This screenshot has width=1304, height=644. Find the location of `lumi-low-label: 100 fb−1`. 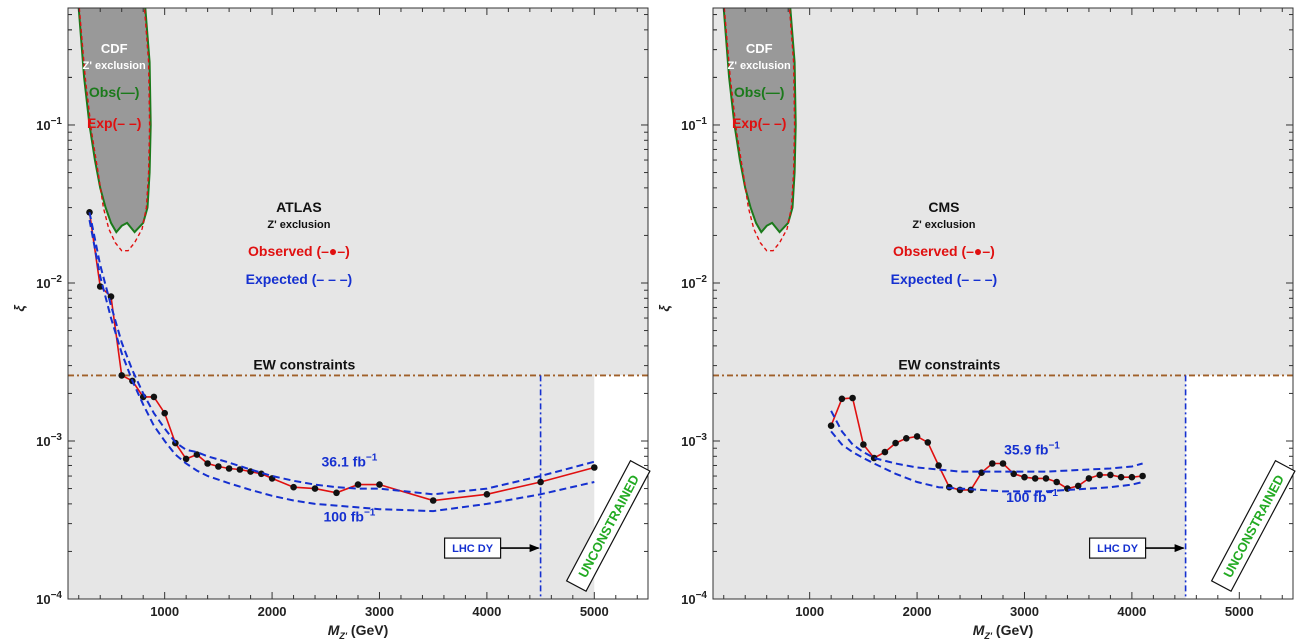

lumi-low-label: 100 fb−1 is located at coordinates (349, 515).